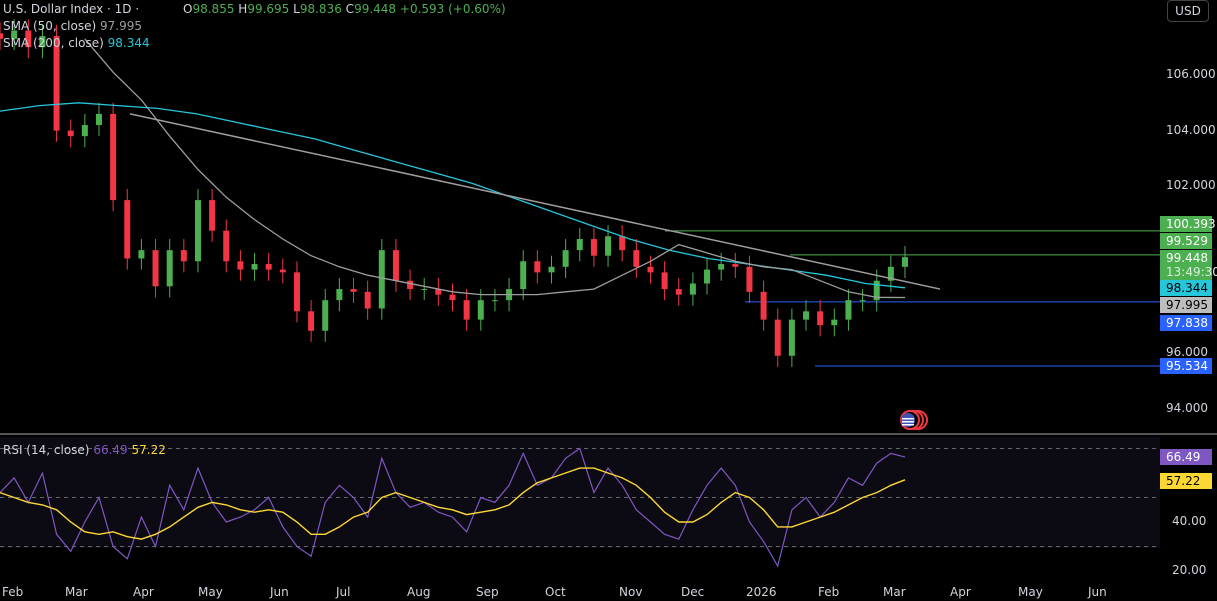  What do you see at coordinates (453, 503) in the screenshot?
I see `rsi-ma-line` at bounding box center [453, 503].